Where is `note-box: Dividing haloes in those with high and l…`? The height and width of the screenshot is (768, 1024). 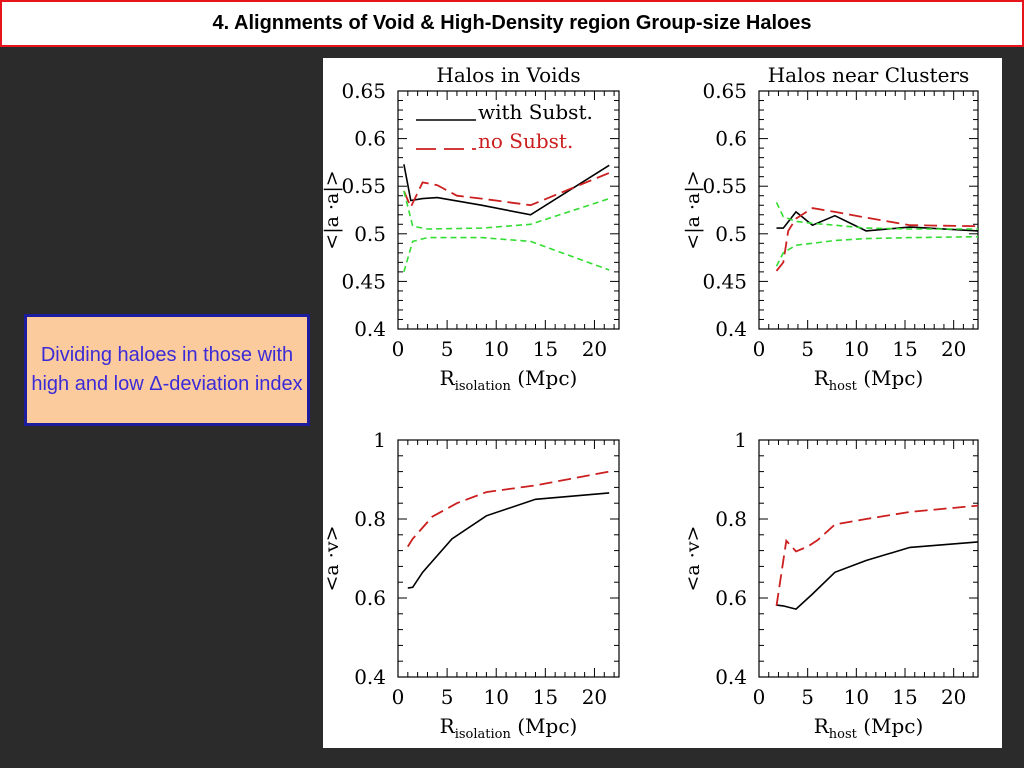 note-box: Dividing haloes in those with high and l… is located at coordinates (167, 370).